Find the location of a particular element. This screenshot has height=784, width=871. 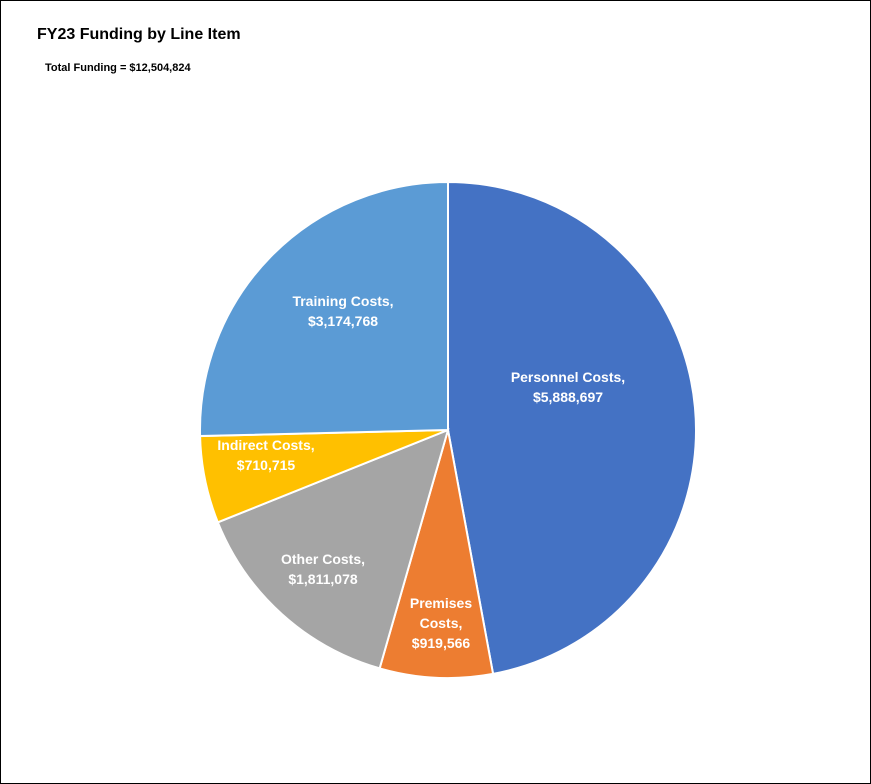

pie-slice-training-costs is located at coordinates (324, 309).